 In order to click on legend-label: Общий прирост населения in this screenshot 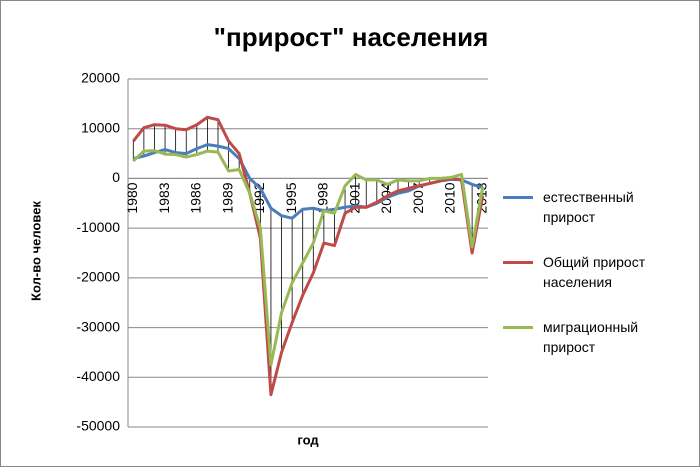, I will do `click(594, 272)`.